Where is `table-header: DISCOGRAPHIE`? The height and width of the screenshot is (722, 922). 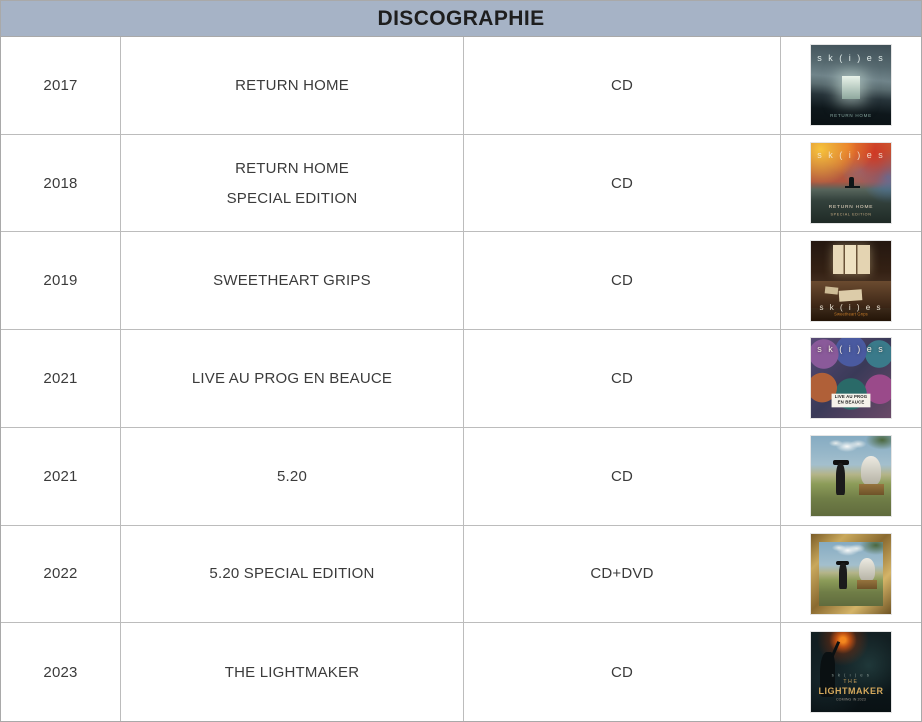 table-header: DISCOGRAPHIE is located at coordinates (461, 19).